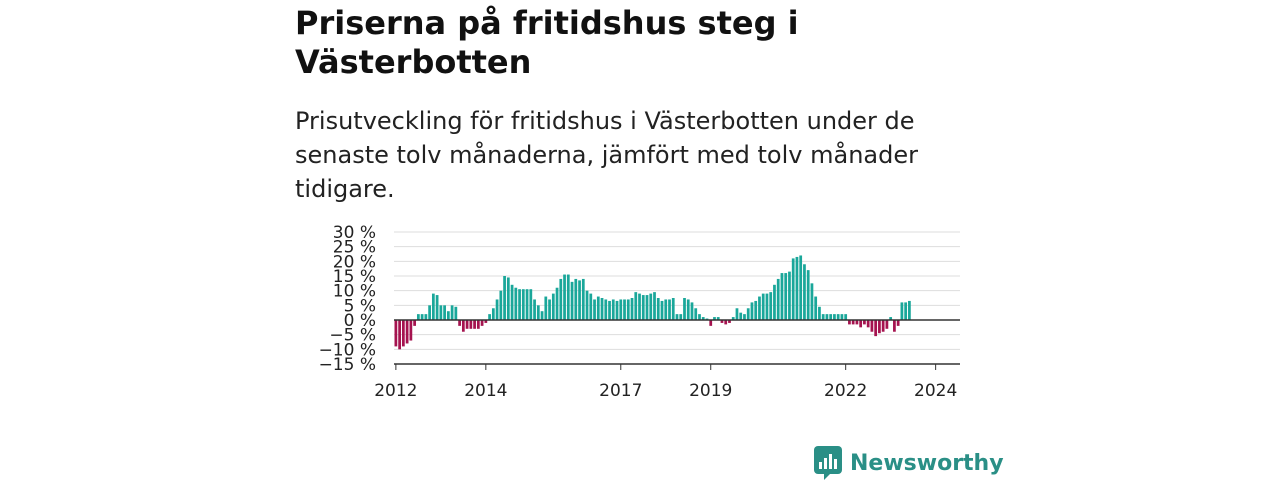  Describe the element at coordinates (395, 391) in the screenshot. I see `x-tick-label: 2012` at that location.